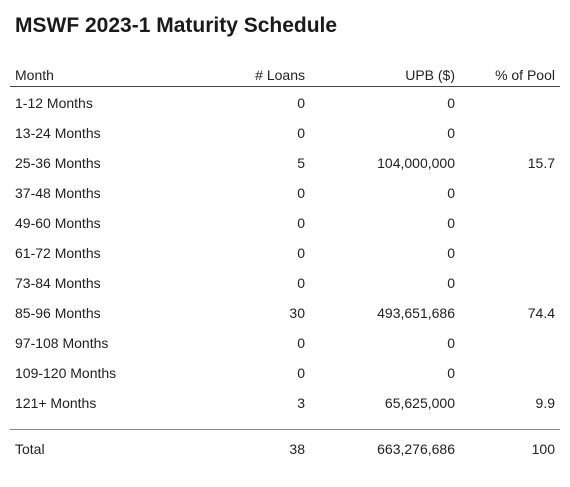 This screenshot has width=570, height=487. Describe the element at coordinates (416, 449) in the screenshot. I see `total-upb: 663,276,686` at that location.